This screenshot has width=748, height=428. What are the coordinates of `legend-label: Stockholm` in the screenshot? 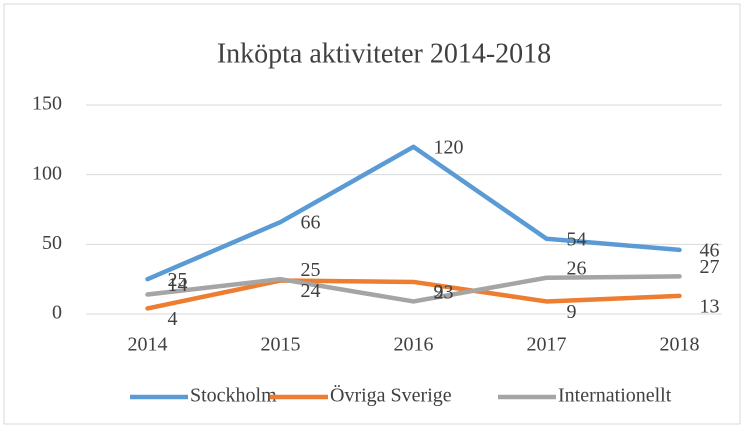 It's located at (233, 396).